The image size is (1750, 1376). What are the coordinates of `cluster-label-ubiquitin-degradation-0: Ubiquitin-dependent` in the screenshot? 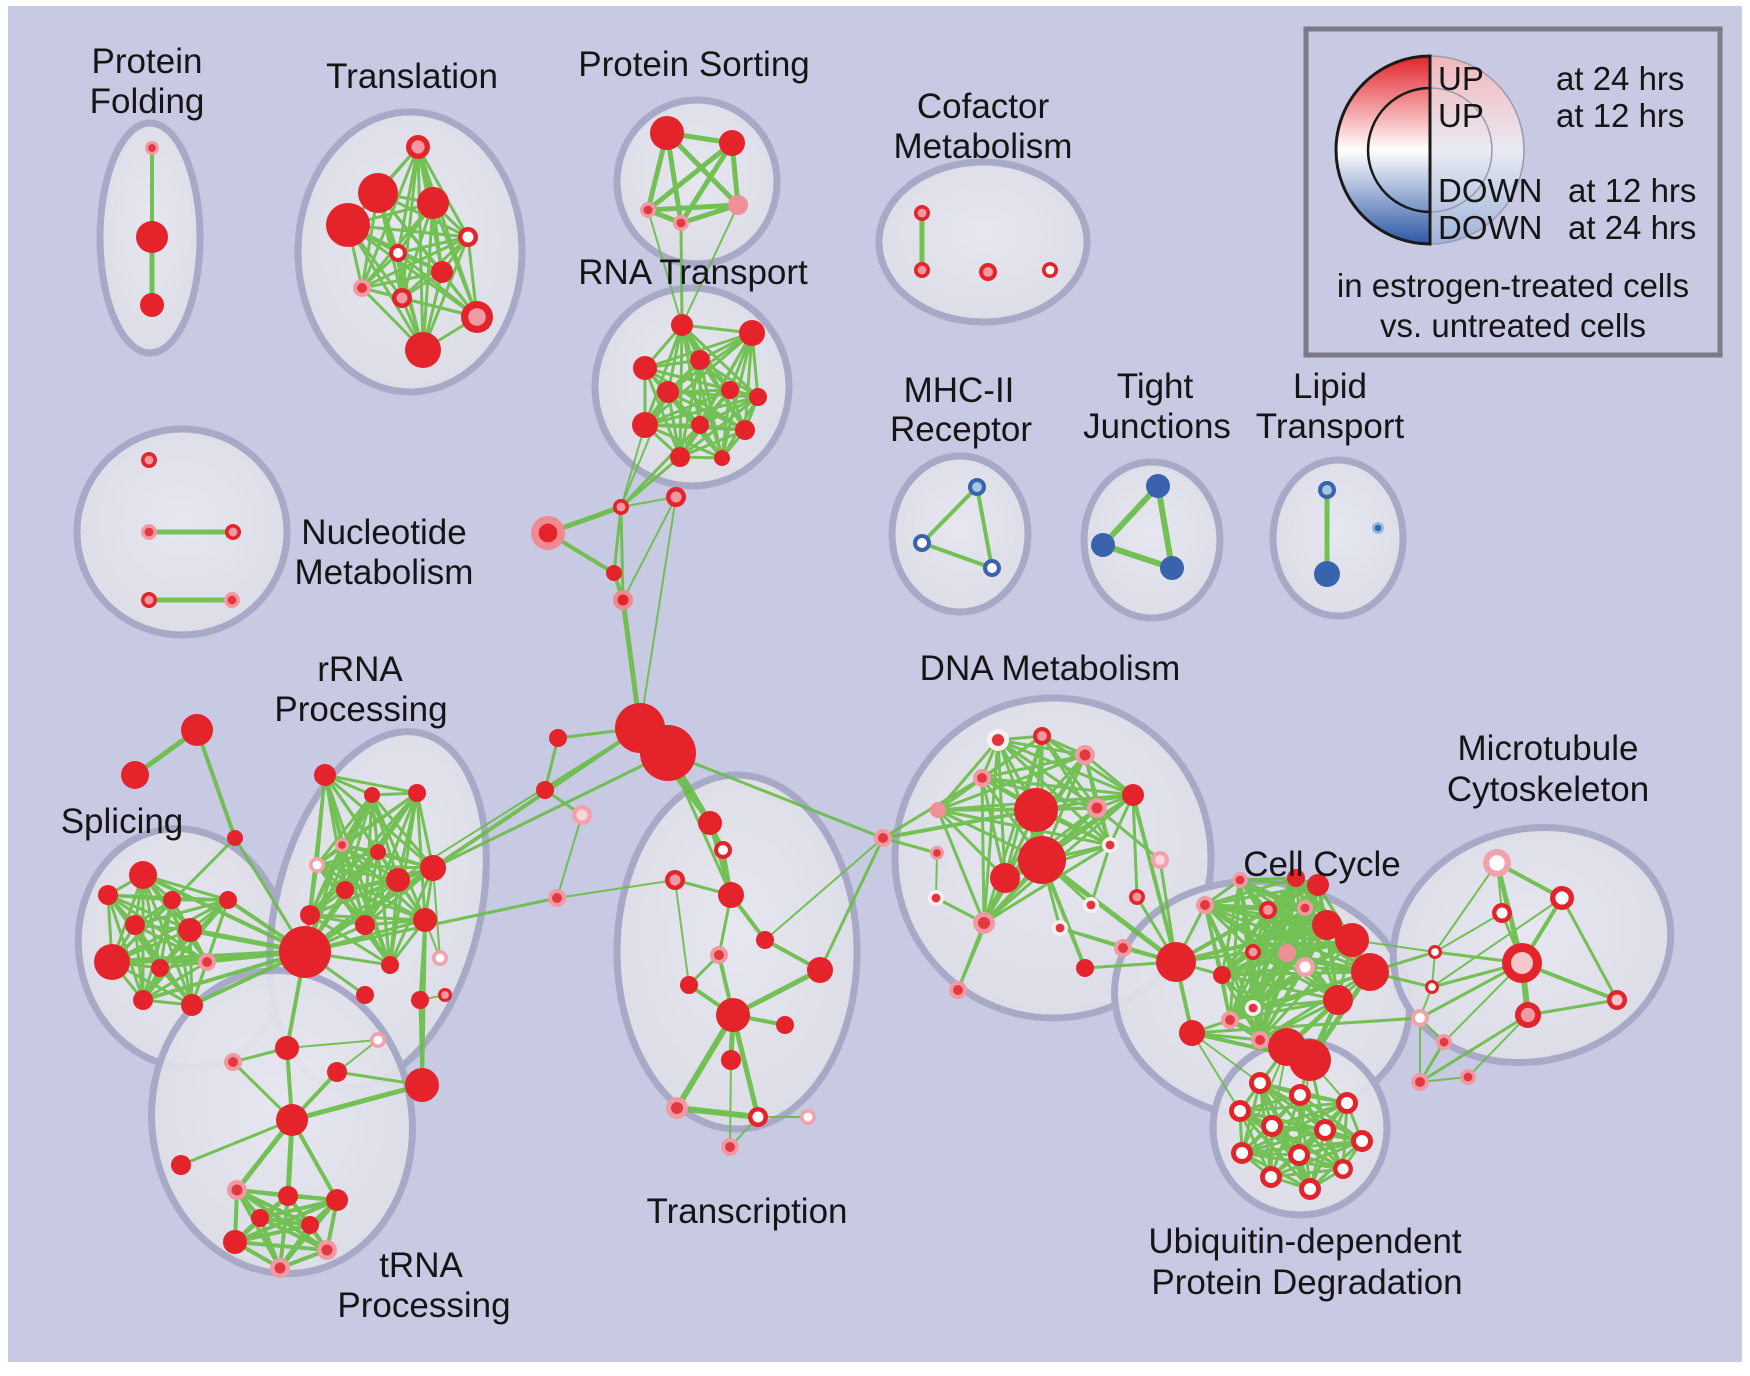 It's located at (1305, 1241).